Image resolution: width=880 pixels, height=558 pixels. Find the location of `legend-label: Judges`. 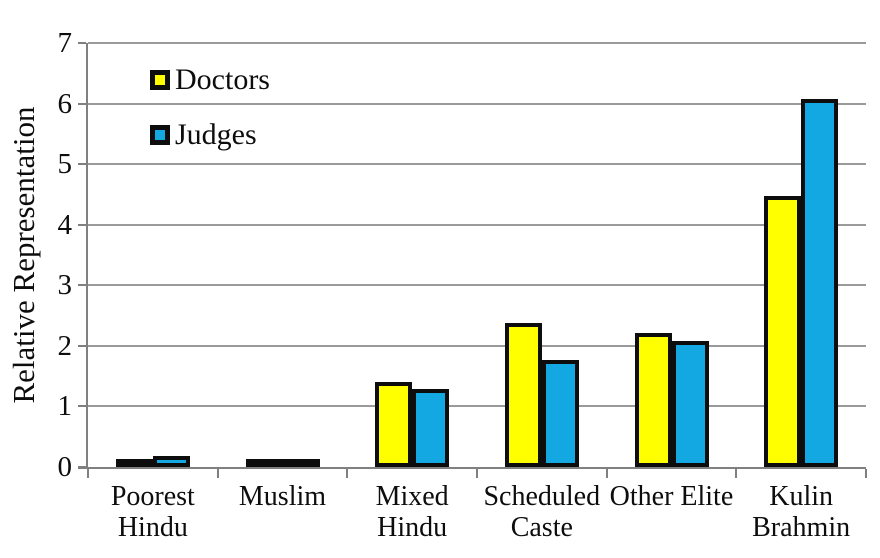

legend-label: Judges is located at coordinates (216, 134).